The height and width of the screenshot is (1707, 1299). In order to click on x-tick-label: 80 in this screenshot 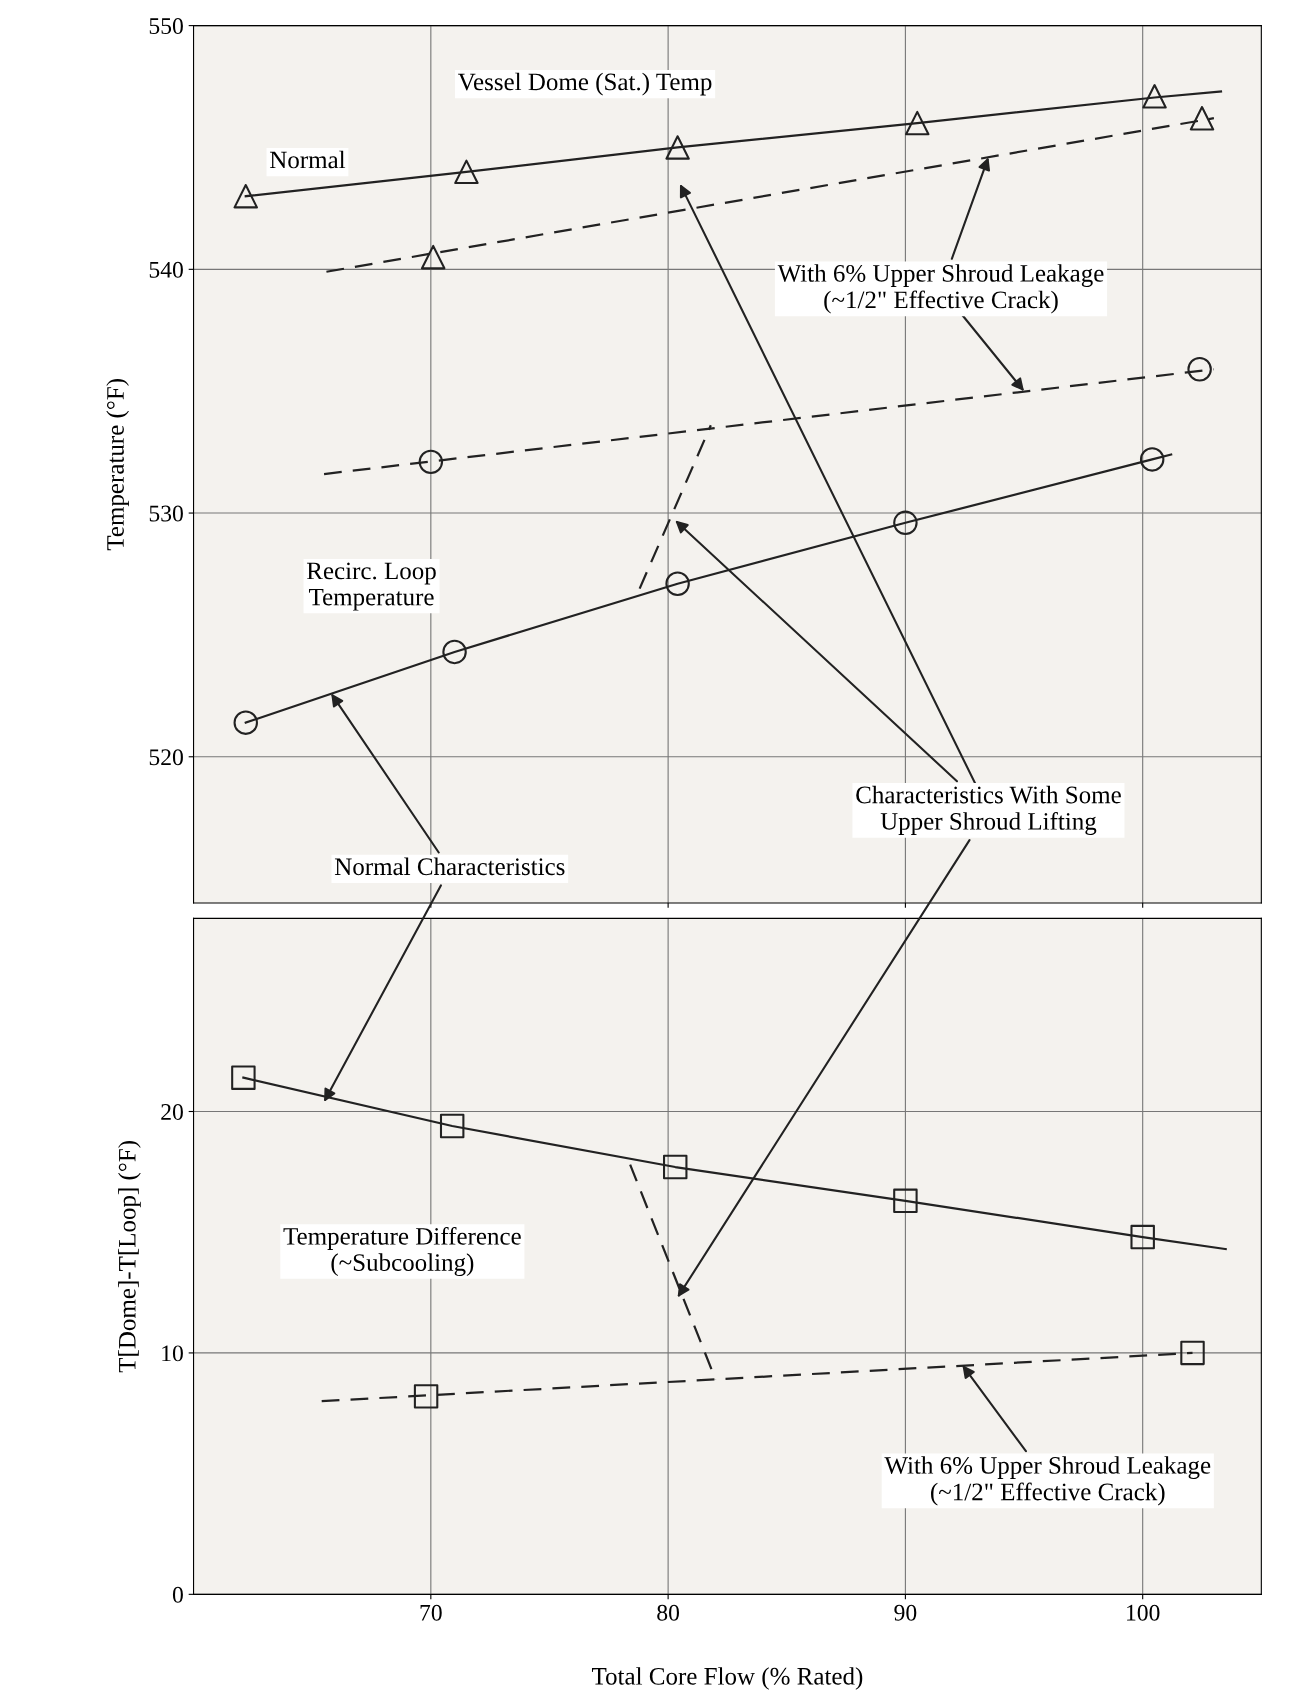, I will do `click(668, 1612)`.